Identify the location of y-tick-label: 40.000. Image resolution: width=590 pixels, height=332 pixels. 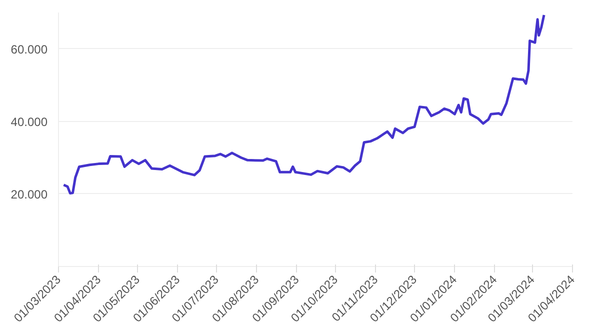
(29, 121).